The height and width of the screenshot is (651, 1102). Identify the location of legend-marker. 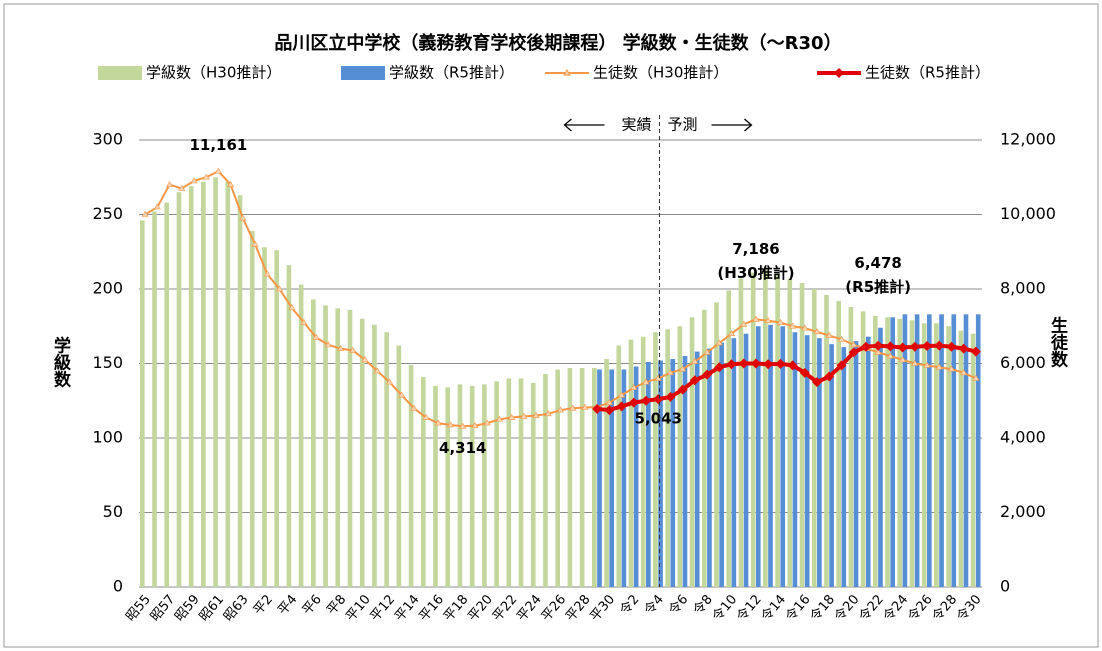
(839, 73).